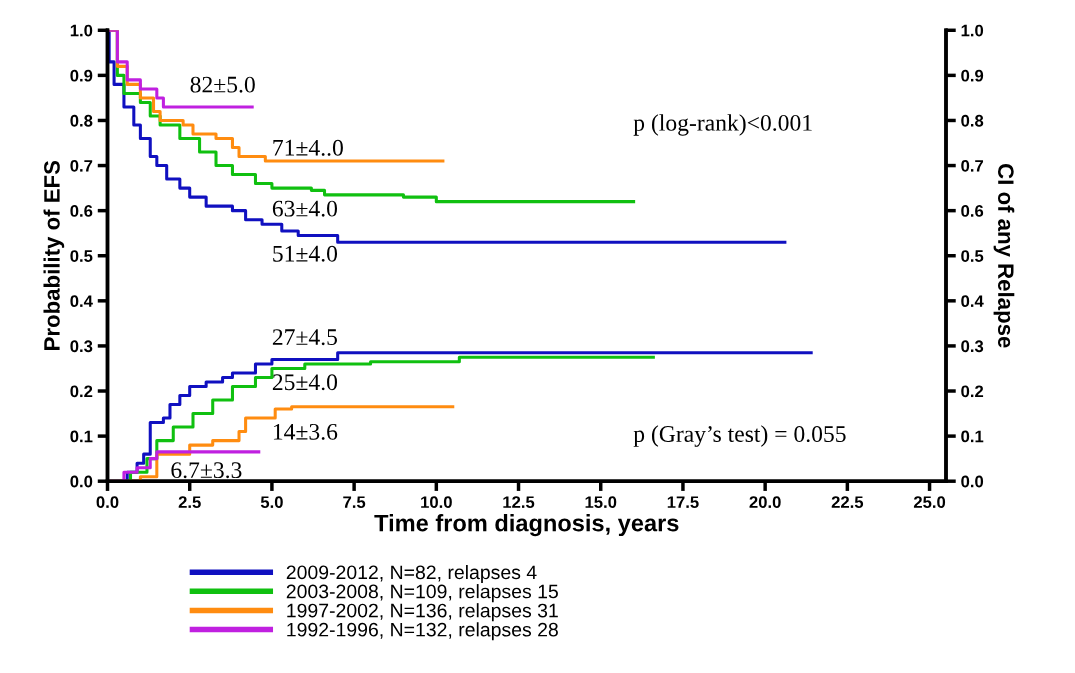  I want to click on x-tick-label: 15.0, so click(601, 502).